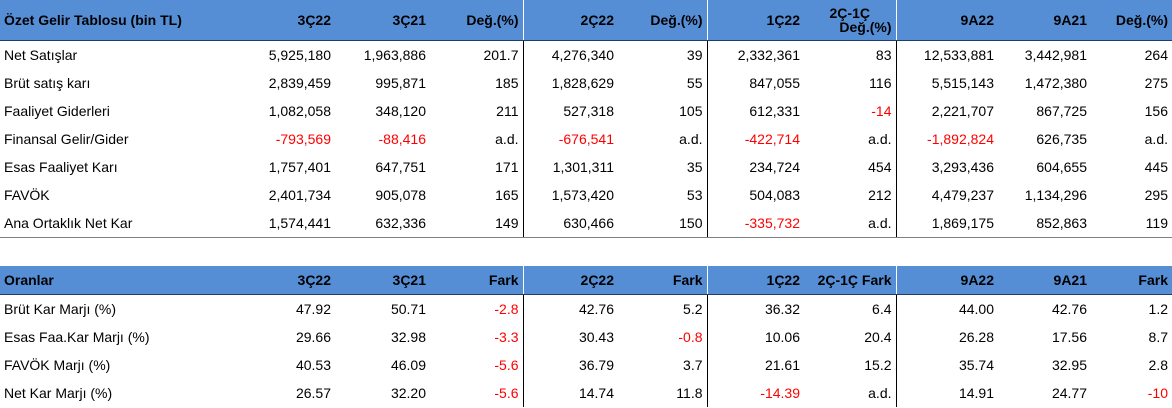  Describe the element at coordinates (755, 223) in the screenshot. I see `table-cell: -335,732` at that location.